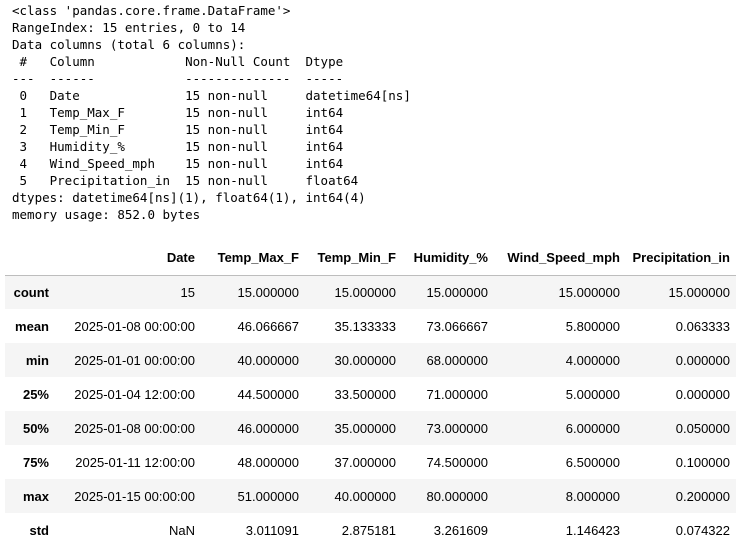  Describe the element at coordinates (37, 360) in the screenshot. I see `row-label: min` at that location.